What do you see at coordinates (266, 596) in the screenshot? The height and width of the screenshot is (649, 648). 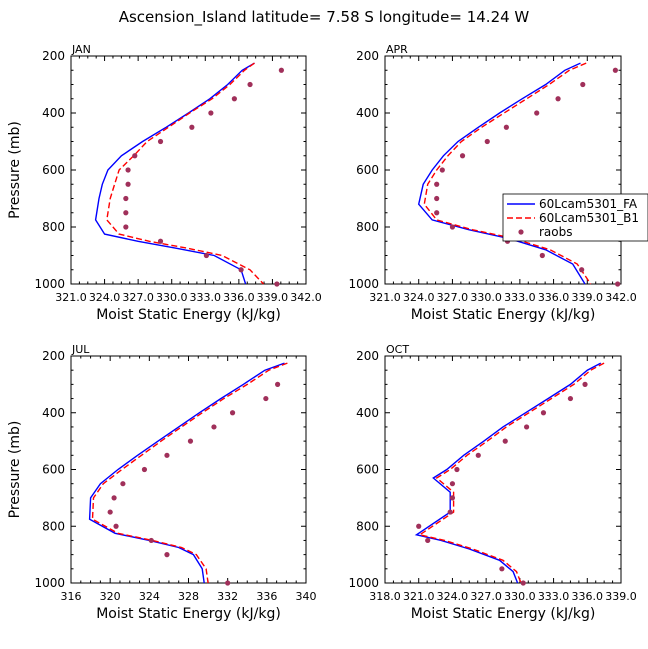 I see `x-tick-label: 336` at bounding box center [266, 596].